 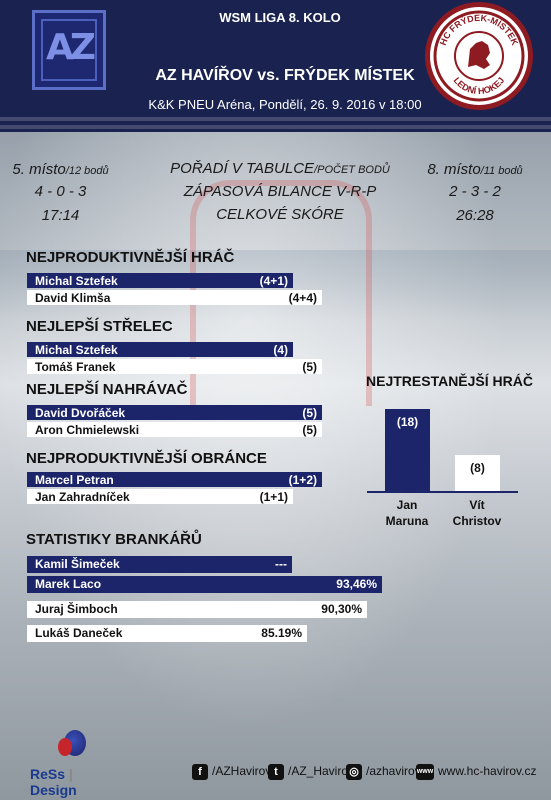 I want to click on goalie-row-home: Kamil Šimeček ---, so click(x=159, y=564).